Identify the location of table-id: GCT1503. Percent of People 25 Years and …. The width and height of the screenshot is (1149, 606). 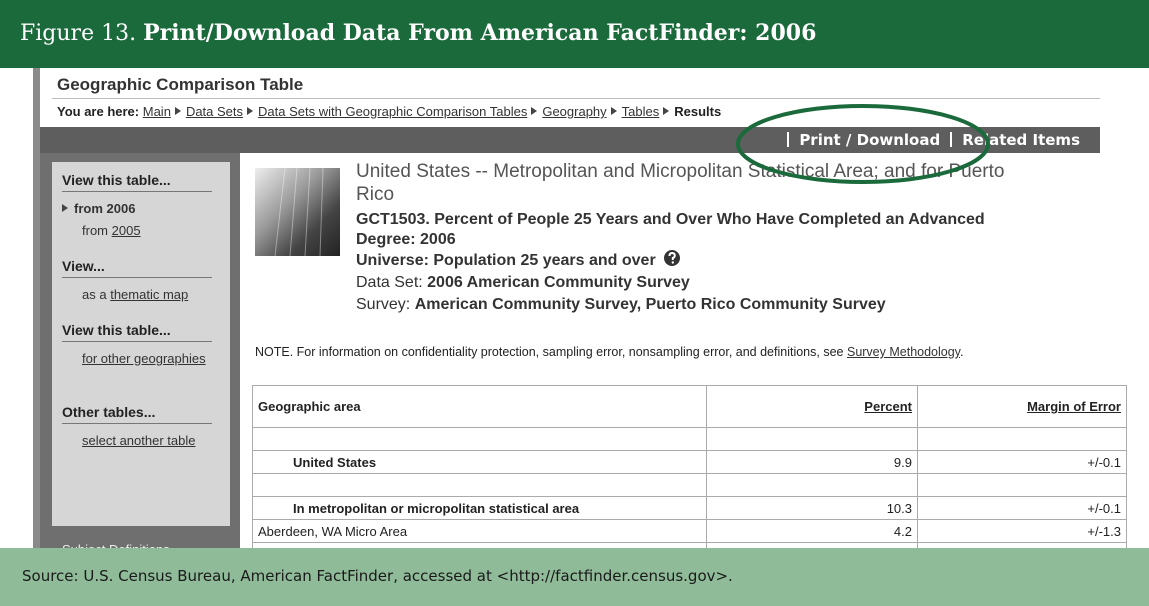
(670, 229).